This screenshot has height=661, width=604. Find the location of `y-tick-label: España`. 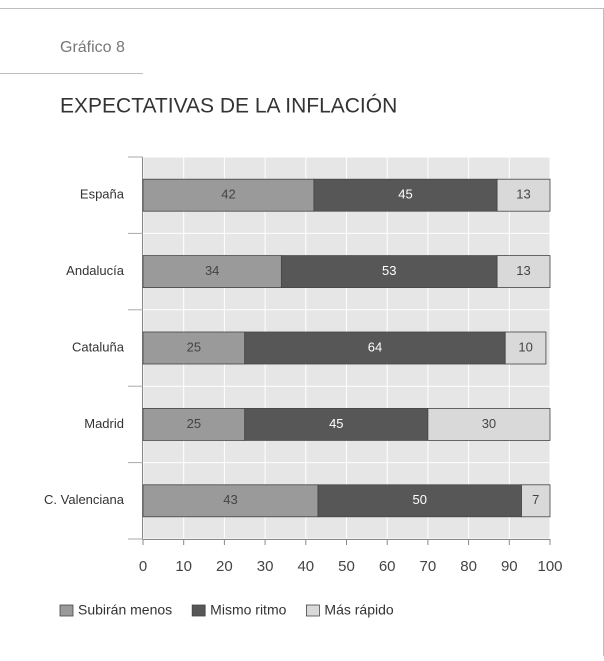

y-tick-label: España is located at coordinates (102, 194).